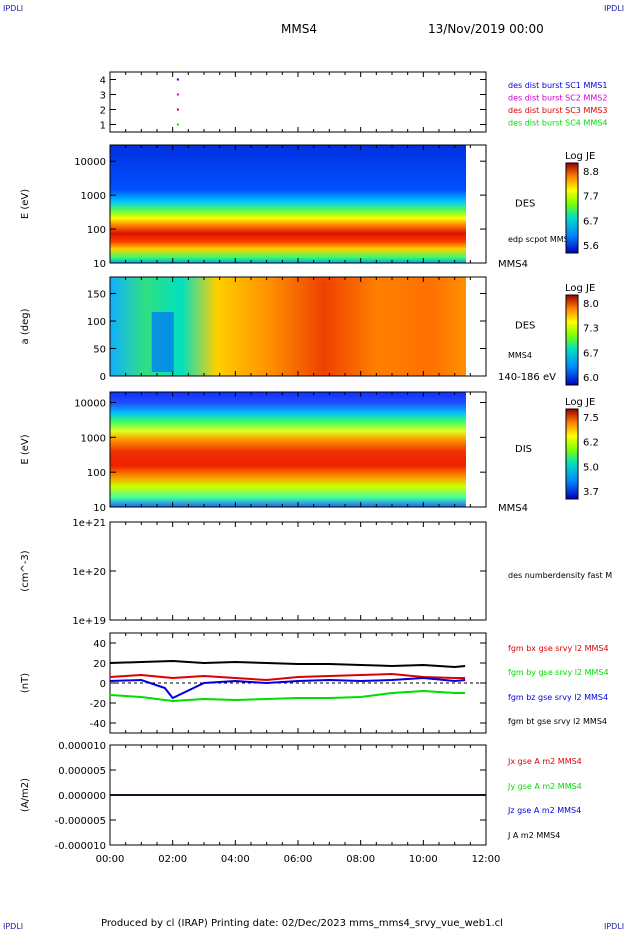 Image resolution: width=630 pixels, height=934 pixels. Describe the element at coordinates (360, 859) in the screenshot. I see `x-tick-label: 08:00` at that location.